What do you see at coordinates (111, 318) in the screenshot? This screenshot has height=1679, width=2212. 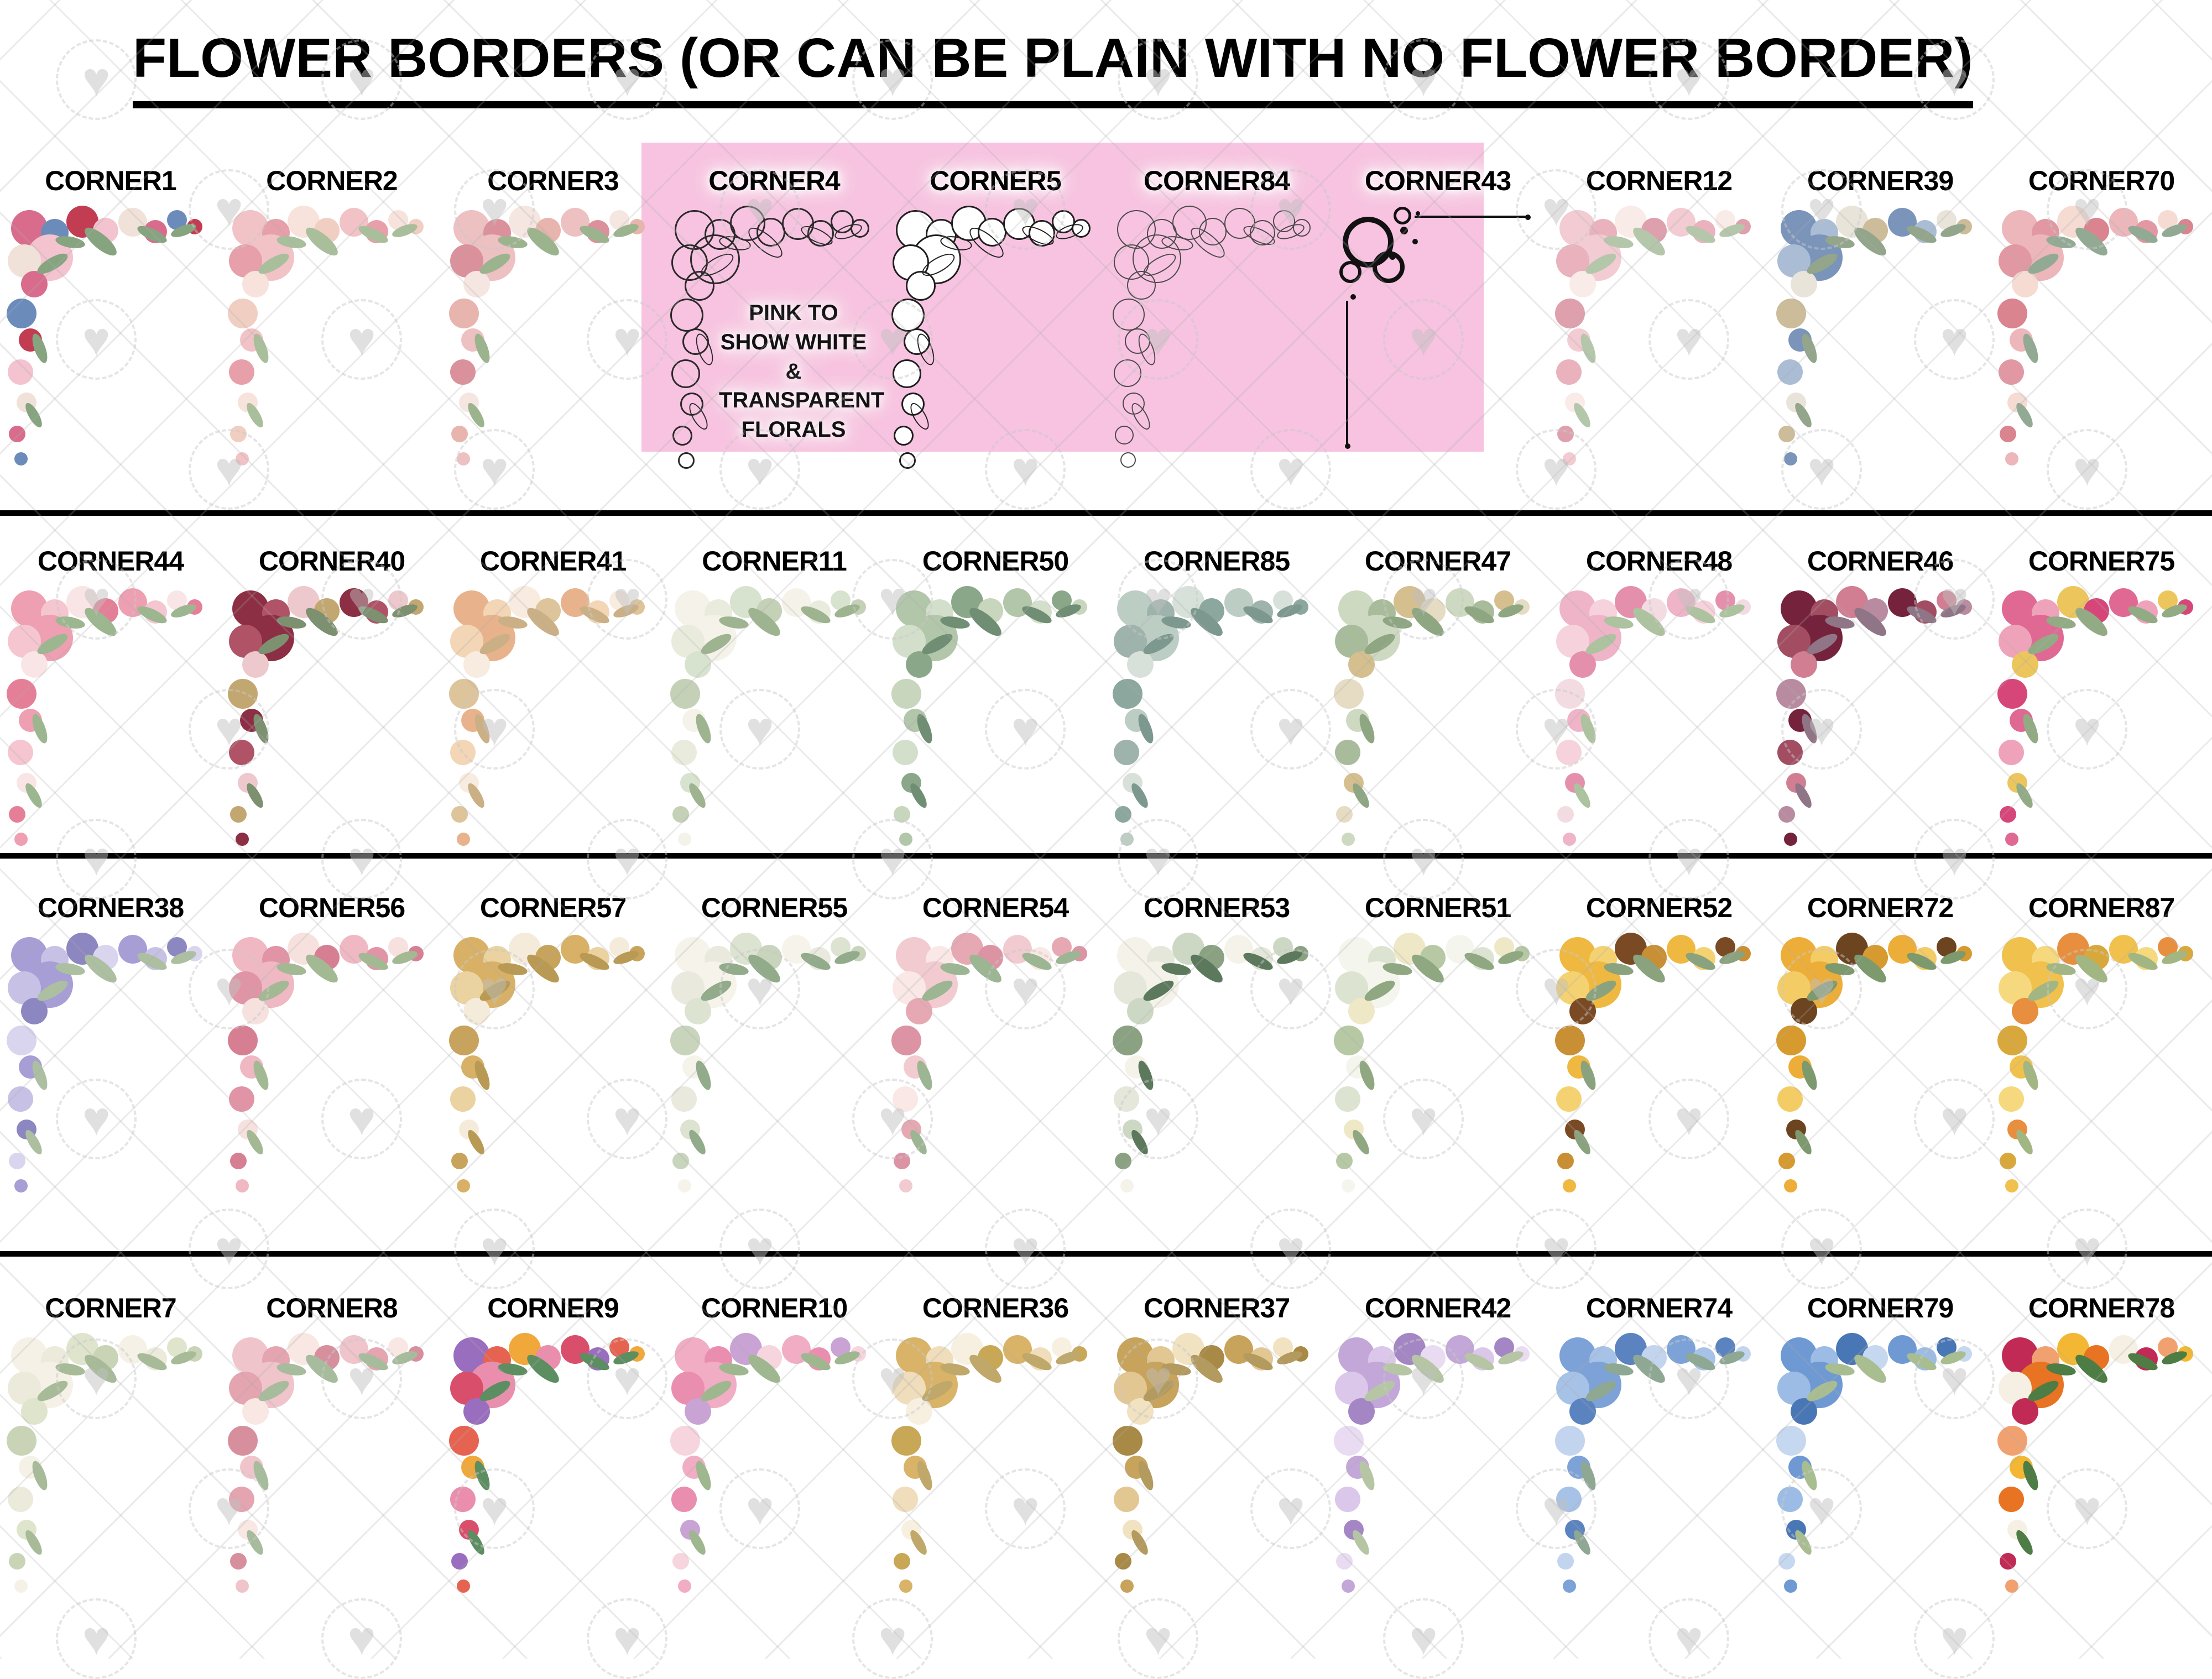 I see `corner-option: CORNER1` at bounding box center [111, 318].